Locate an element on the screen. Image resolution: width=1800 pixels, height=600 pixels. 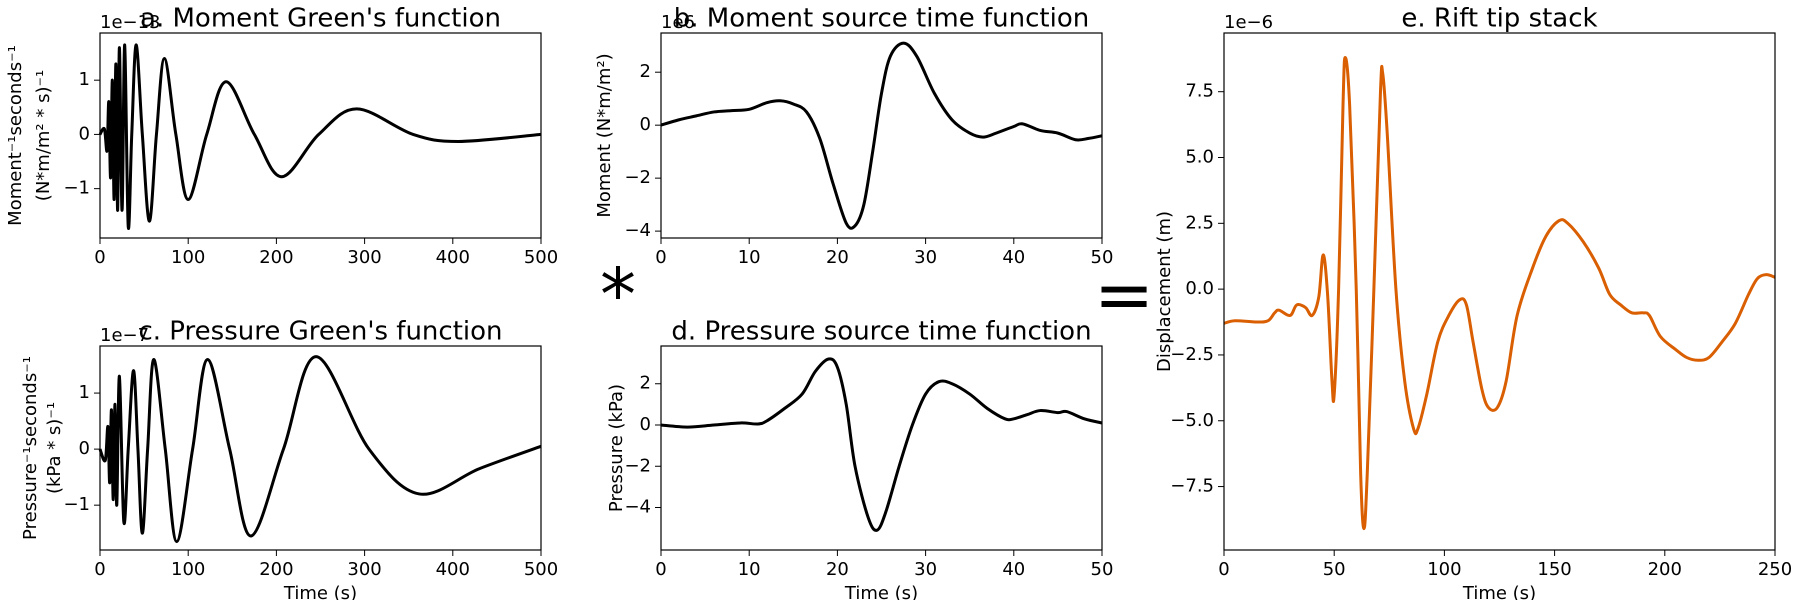
y-axis-label: Displacement (m) is located at coordinates (1164, 291).